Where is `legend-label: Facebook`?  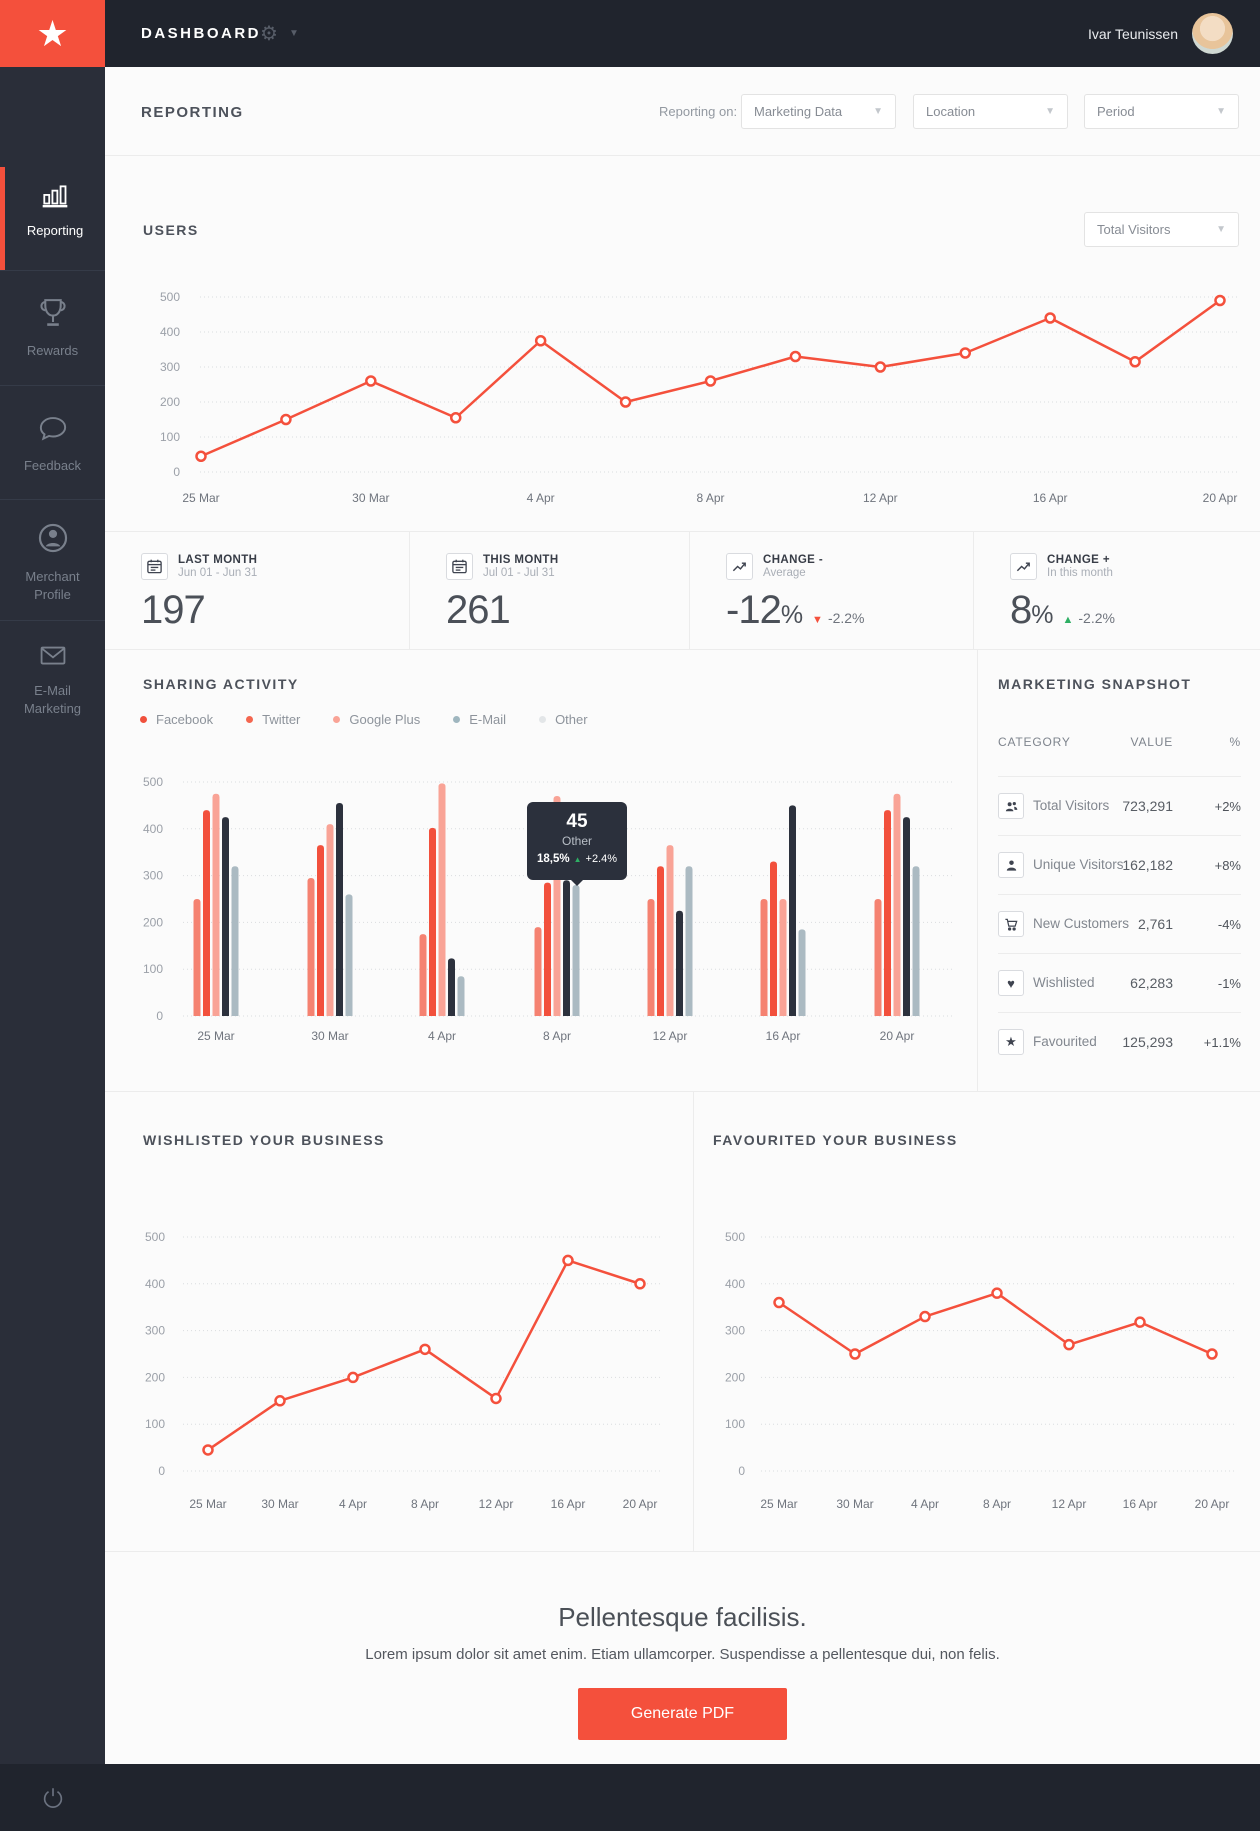 legend-label: Facebook is located at coordinates (185, 719).